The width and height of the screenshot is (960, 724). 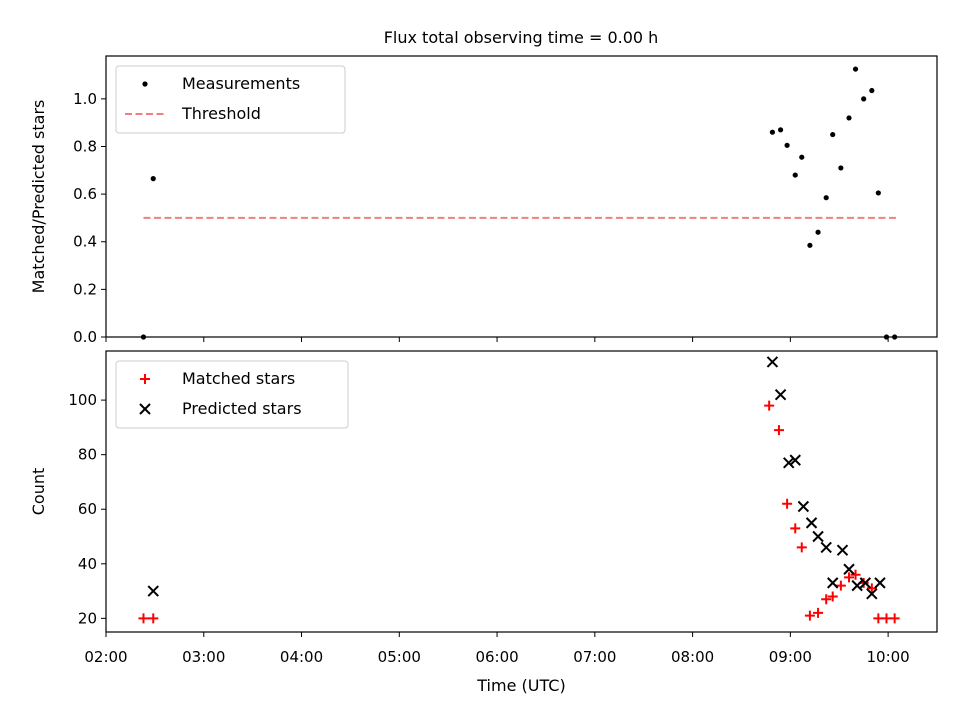 What do you see at coordinates (85, 194) in the screenshot?
I see `y-tick-label: 0.6` at bounding box center [85, 194].